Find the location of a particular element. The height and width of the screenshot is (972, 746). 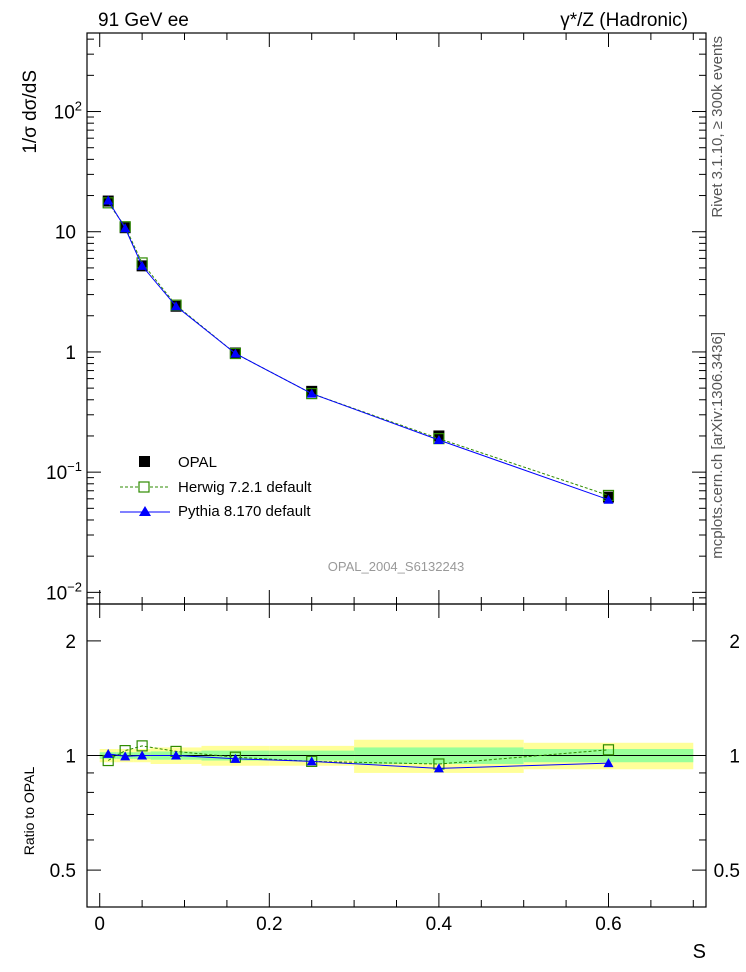

x-tick-label-3: 0.6 is located at coordinates (608, 924).